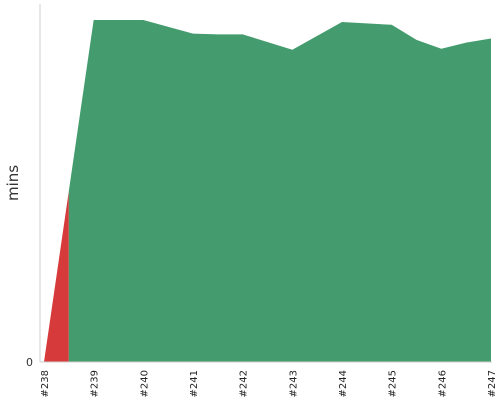 The width and height of the screenshot is (500, 400). What do you see at coordinates (244, 383) in the screenshot?
I see `x-tick-label: #242` at bounding box center [244, 383].